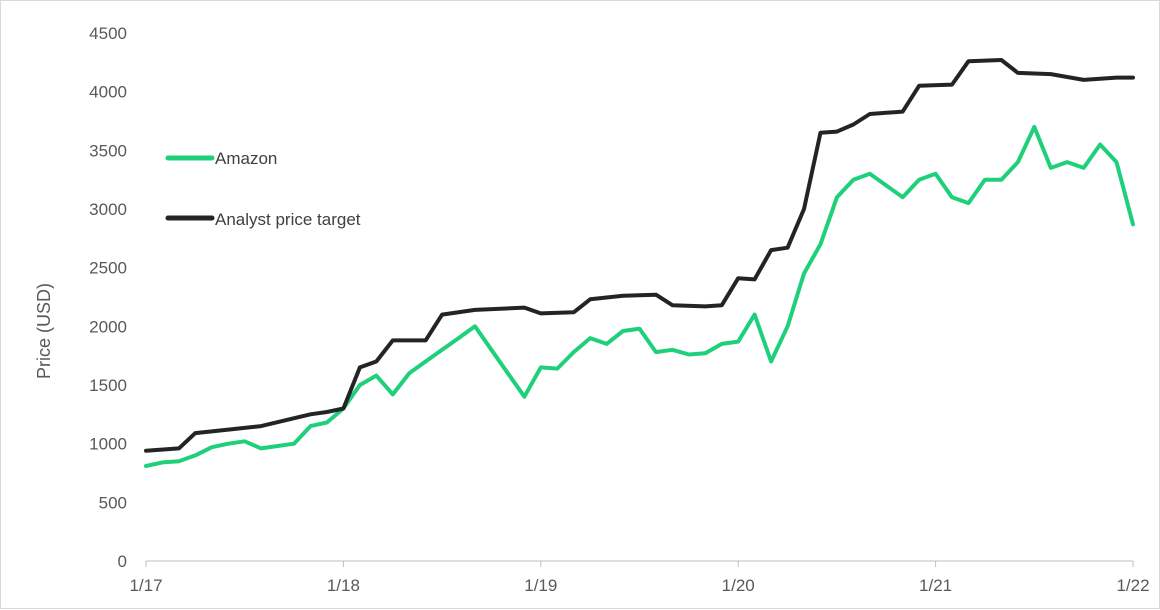  I want to click on x-axis: 1/17 1/18 1/19 1/20 1/21 1/22, so click(639, 577).